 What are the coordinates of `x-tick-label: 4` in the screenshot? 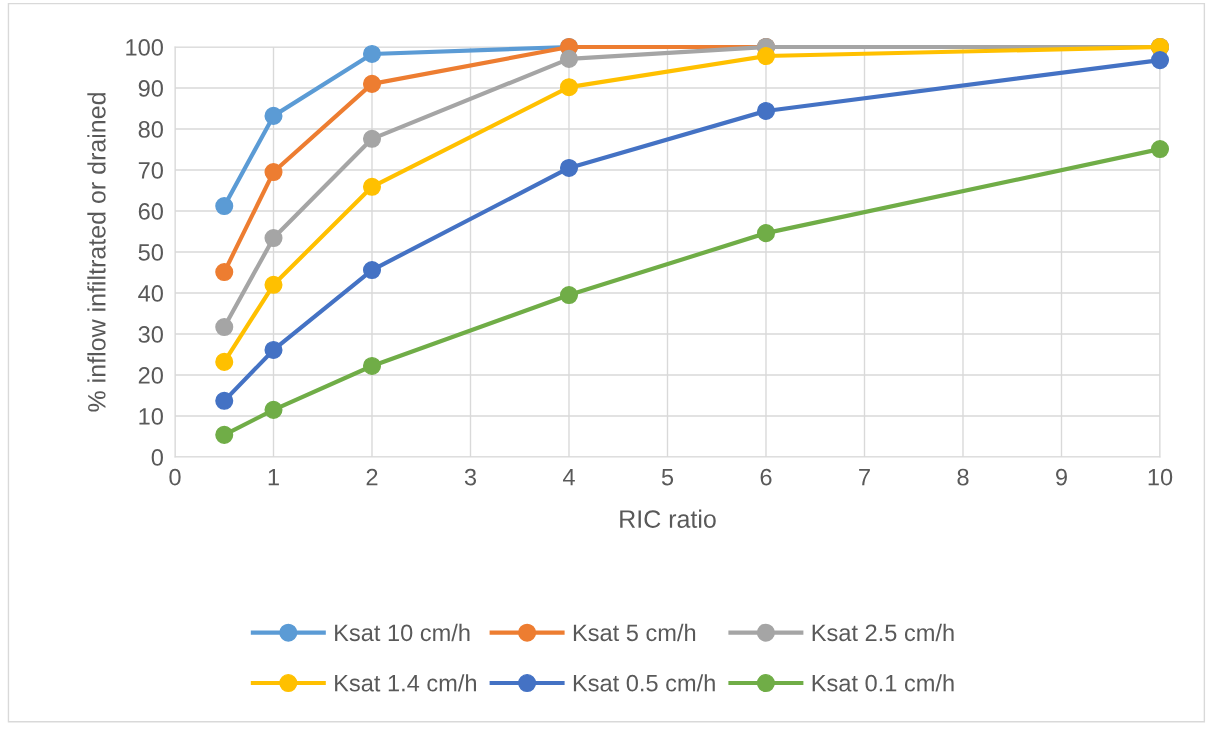 It's located at (568, 477).